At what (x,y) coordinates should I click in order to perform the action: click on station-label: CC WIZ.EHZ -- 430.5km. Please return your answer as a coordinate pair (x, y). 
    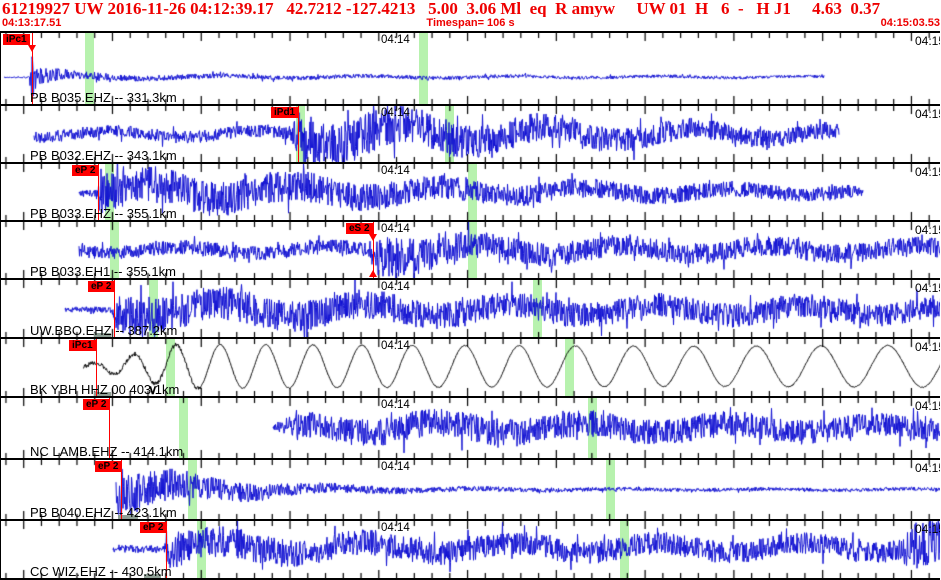
    Looking at the image, I should click on (101, 571).